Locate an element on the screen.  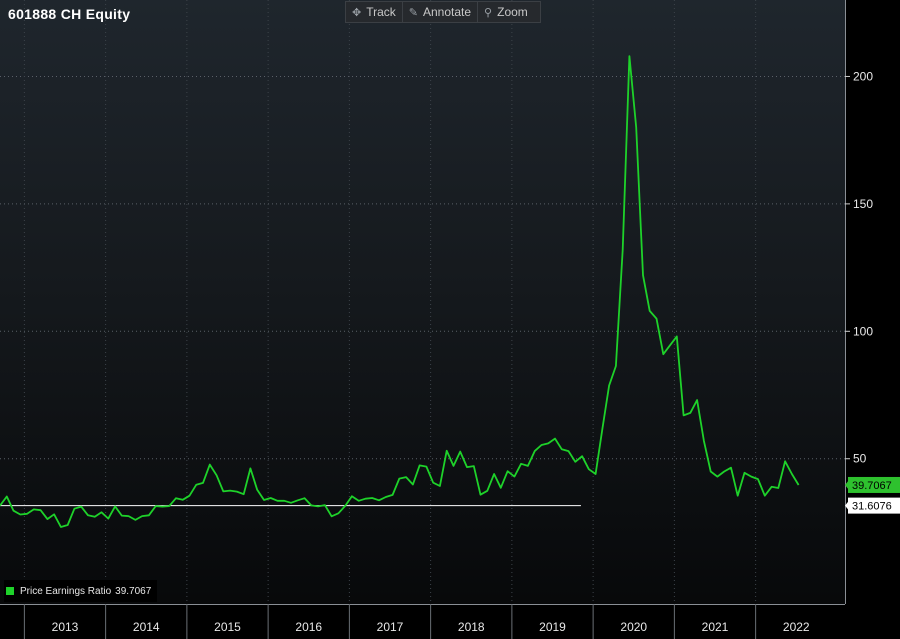
y-tick-label: 50 is located at coordinates (860, 459).